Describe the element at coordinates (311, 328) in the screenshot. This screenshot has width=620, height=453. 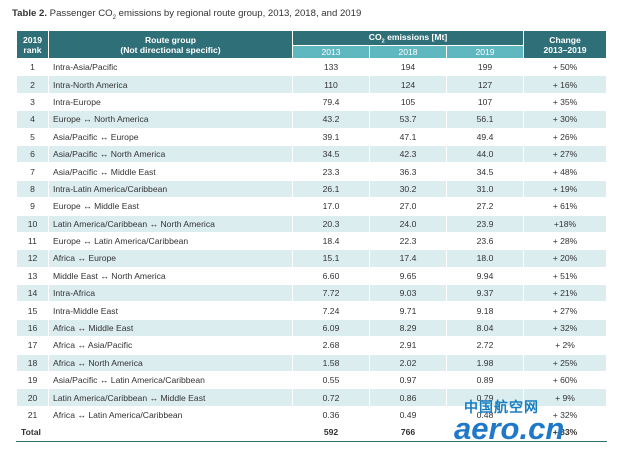
I see `table-row: 16 Africa ↔ Middle East 6.09 8.29 8.04 + 32%` at that location.